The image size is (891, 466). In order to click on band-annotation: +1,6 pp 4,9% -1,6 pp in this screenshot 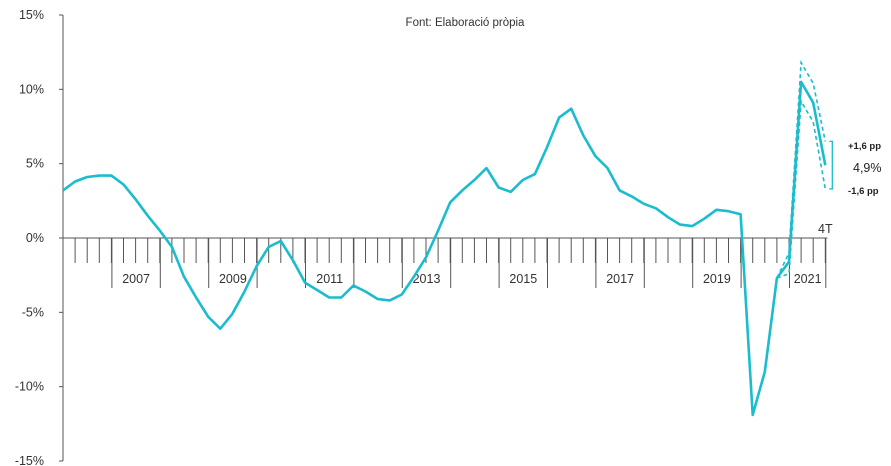, I will do `click(855, 168)`.